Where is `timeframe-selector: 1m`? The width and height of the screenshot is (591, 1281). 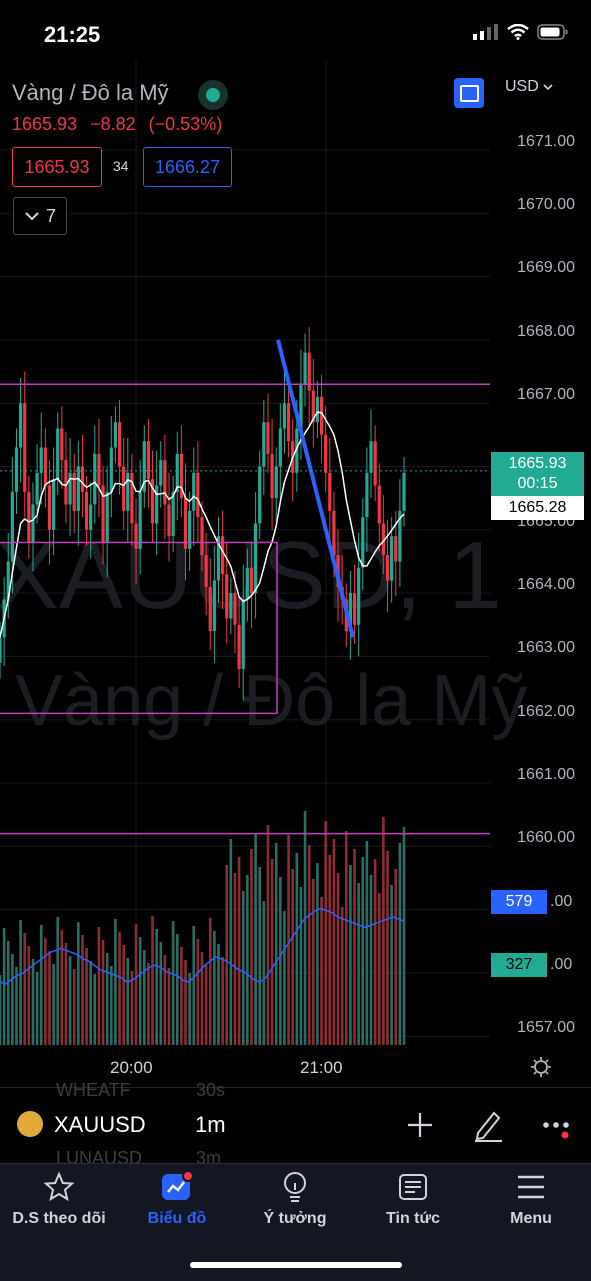 timeframe-selector: 1m is located at coordinates (210, 1124).